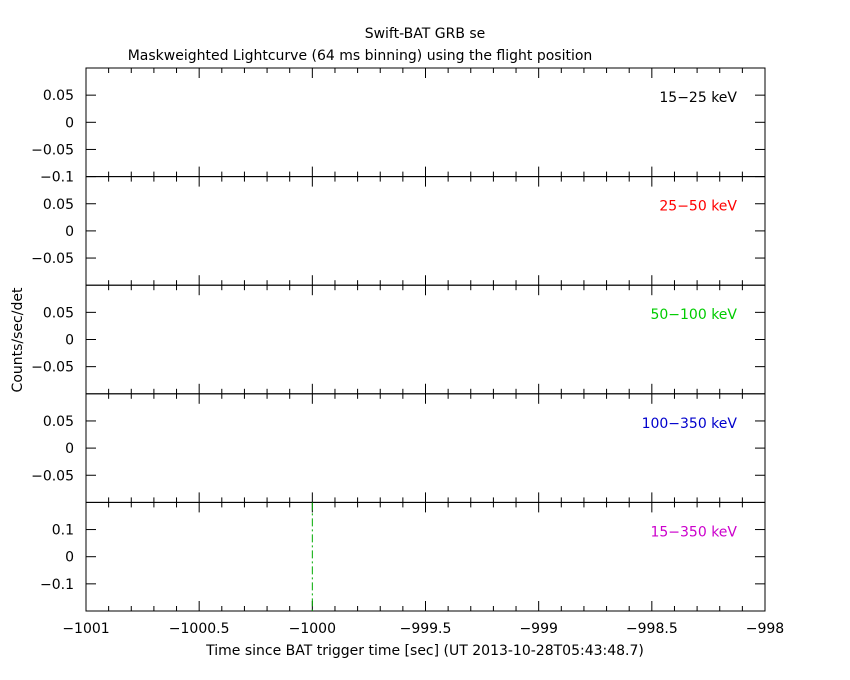  I want to click on band-label: 15−350 keV, so click(693, 532).